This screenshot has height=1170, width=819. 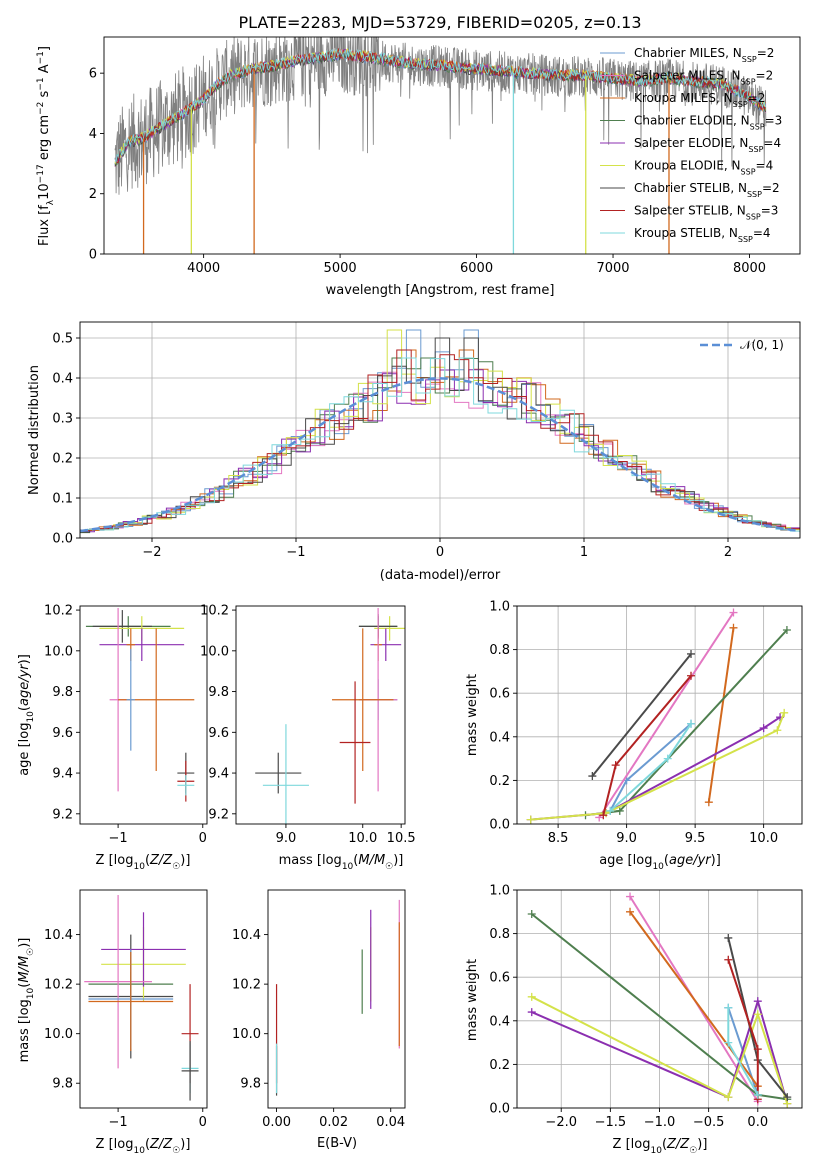 What do you see at coordinates (687, 166) in the screenshot?
I see `legend-entry-text: Kroupa ELODIE, N` at bounding box center [687, 166].